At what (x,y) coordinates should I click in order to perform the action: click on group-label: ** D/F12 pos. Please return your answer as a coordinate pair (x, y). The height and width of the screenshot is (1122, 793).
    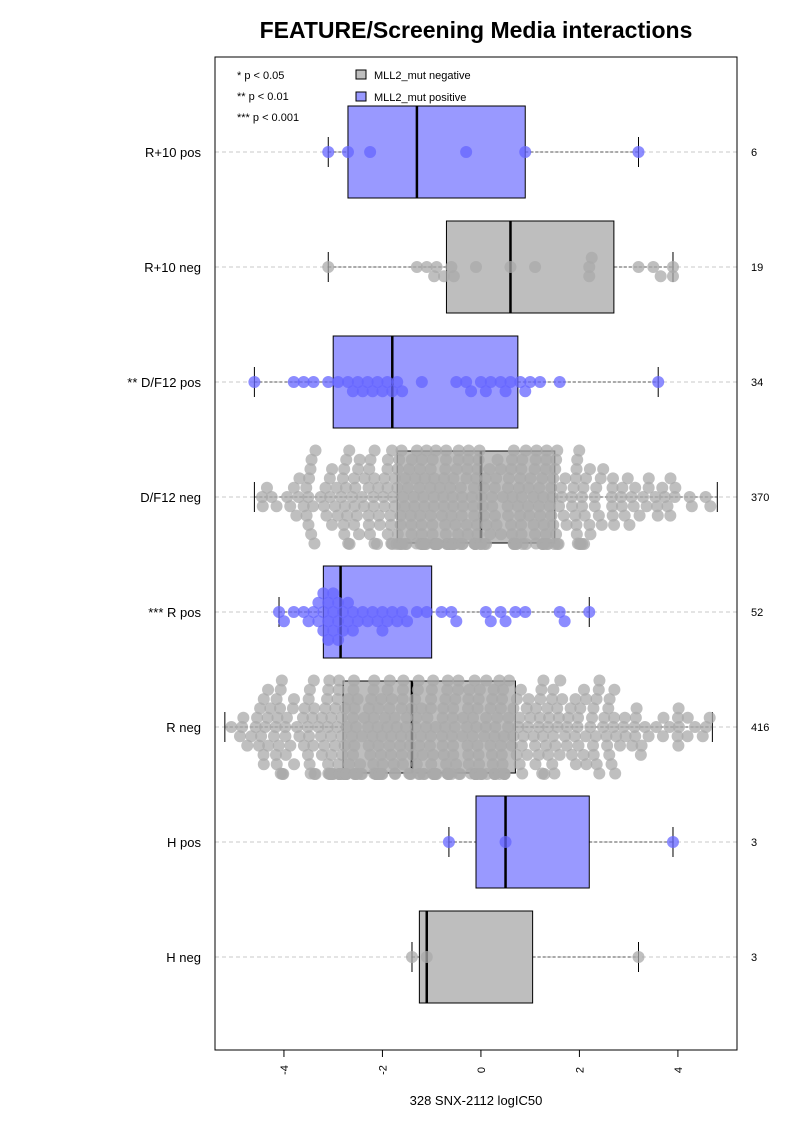
    Looking at the image, I should click on (164, 382).